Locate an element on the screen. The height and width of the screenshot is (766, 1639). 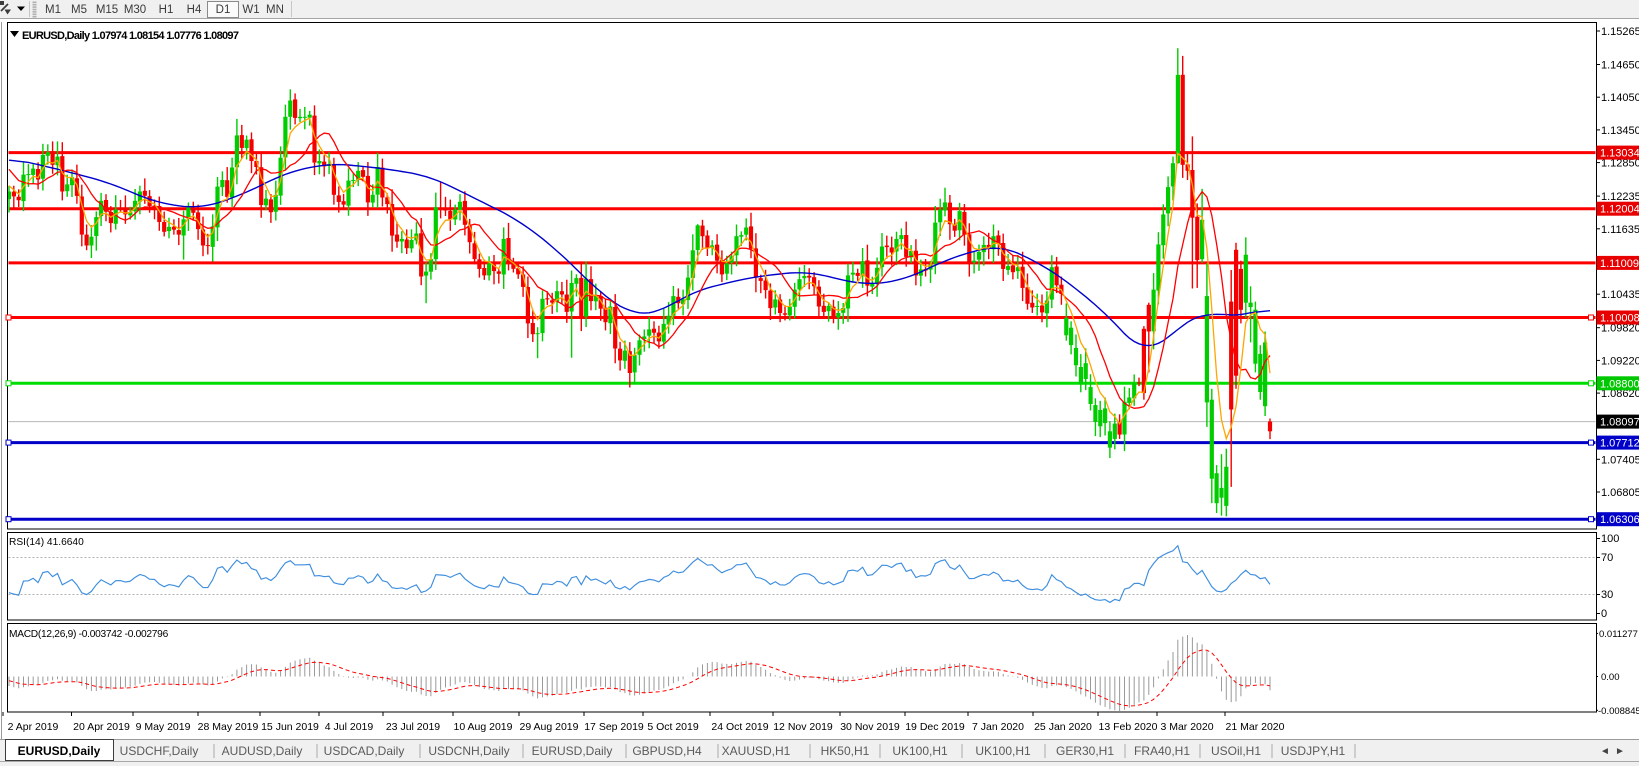
svg-text: 70 is located at coordinates (1607, 558).